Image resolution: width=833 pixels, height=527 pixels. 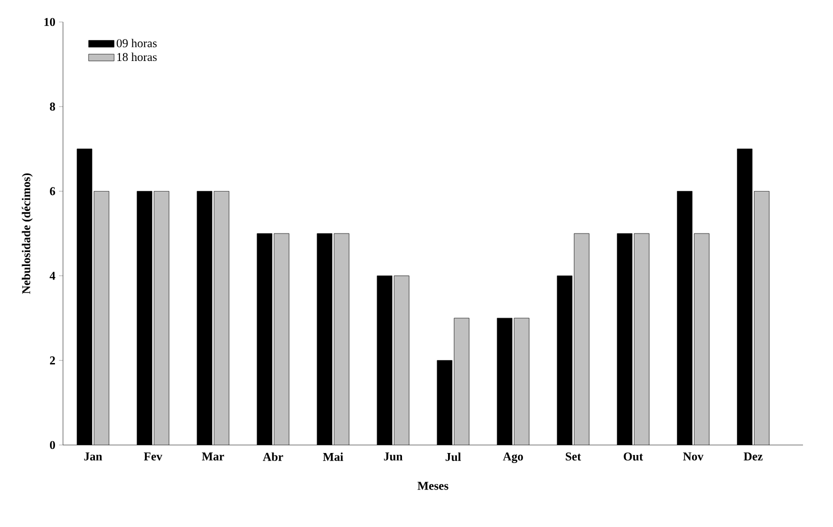 What do you see at coordinates (574, 456) in the screenshot?
I see `x-tick-label: Set` at bounding box center [574, 456].